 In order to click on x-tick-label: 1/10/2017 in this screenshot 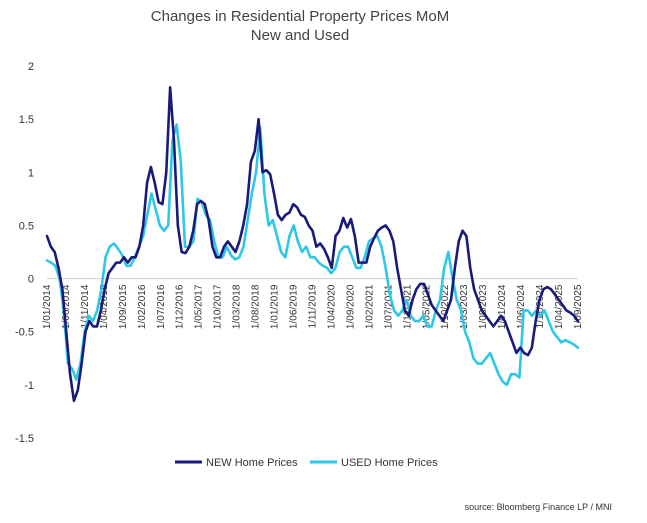, I will do `click(218, 306)`.